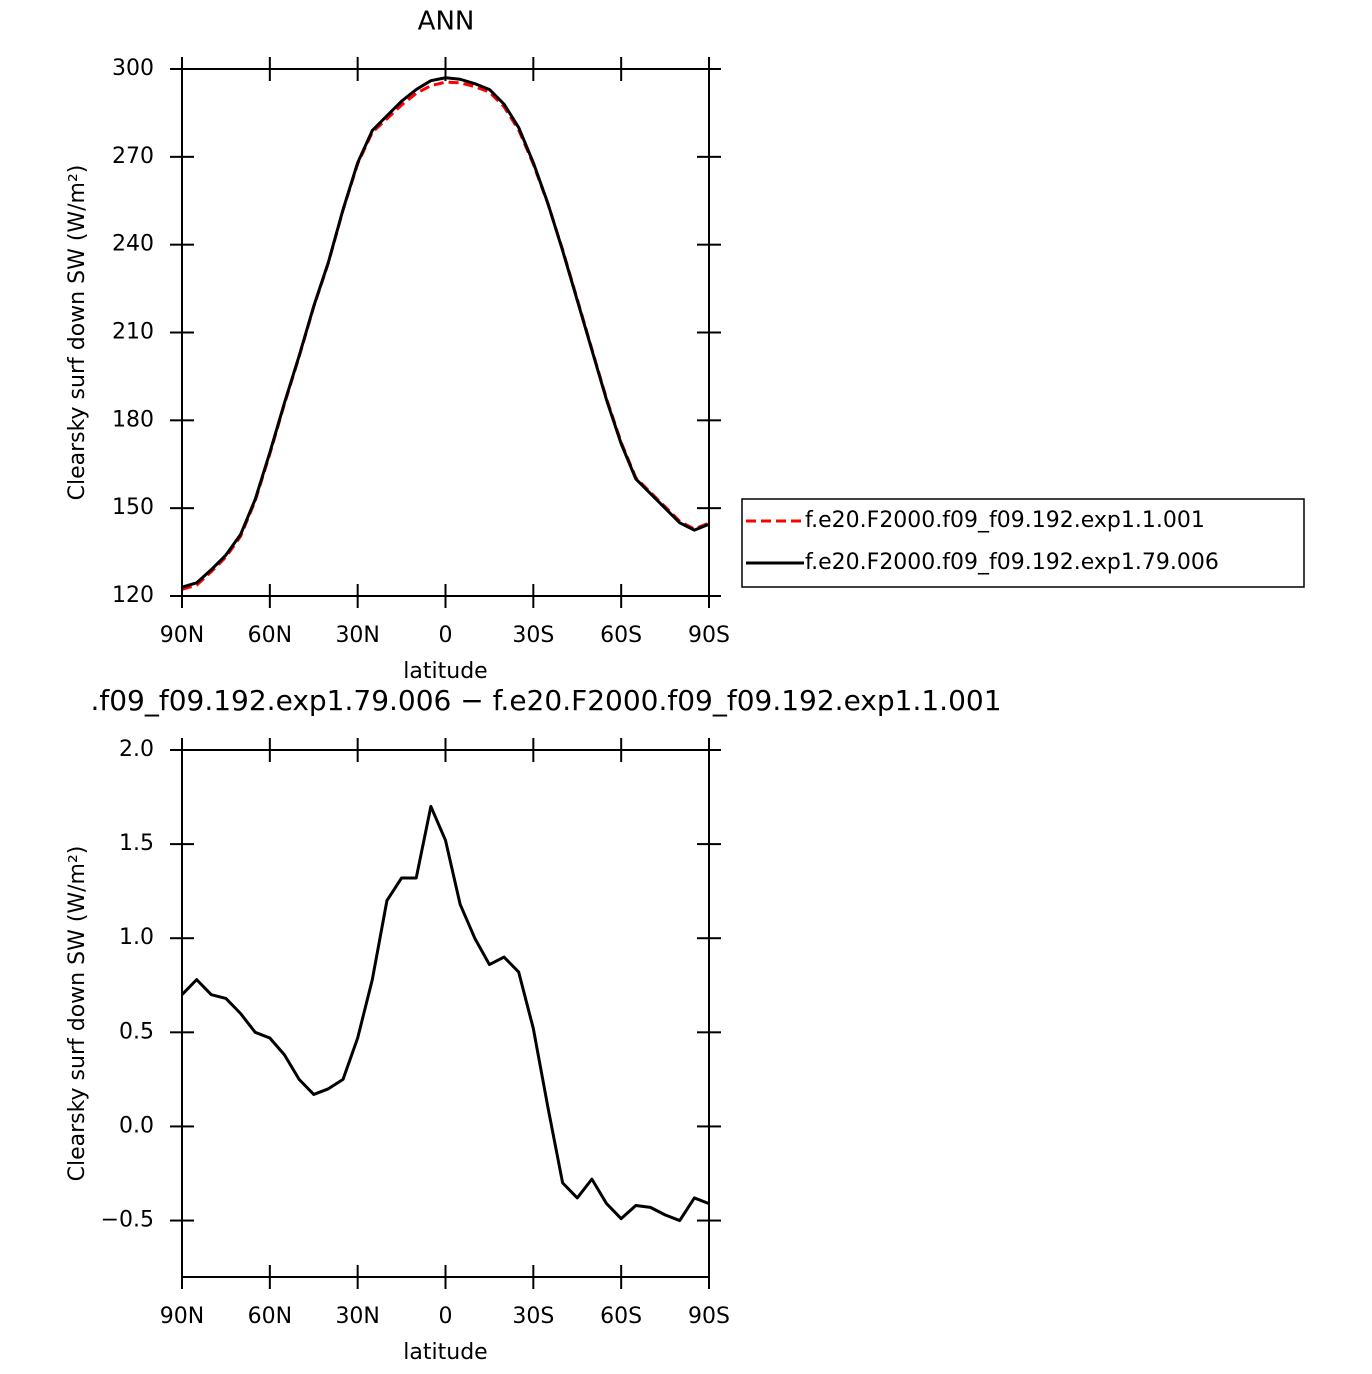 The image size is (1372, 1374). I want to click on y-tick-label: 2.0, so click(136, 749).